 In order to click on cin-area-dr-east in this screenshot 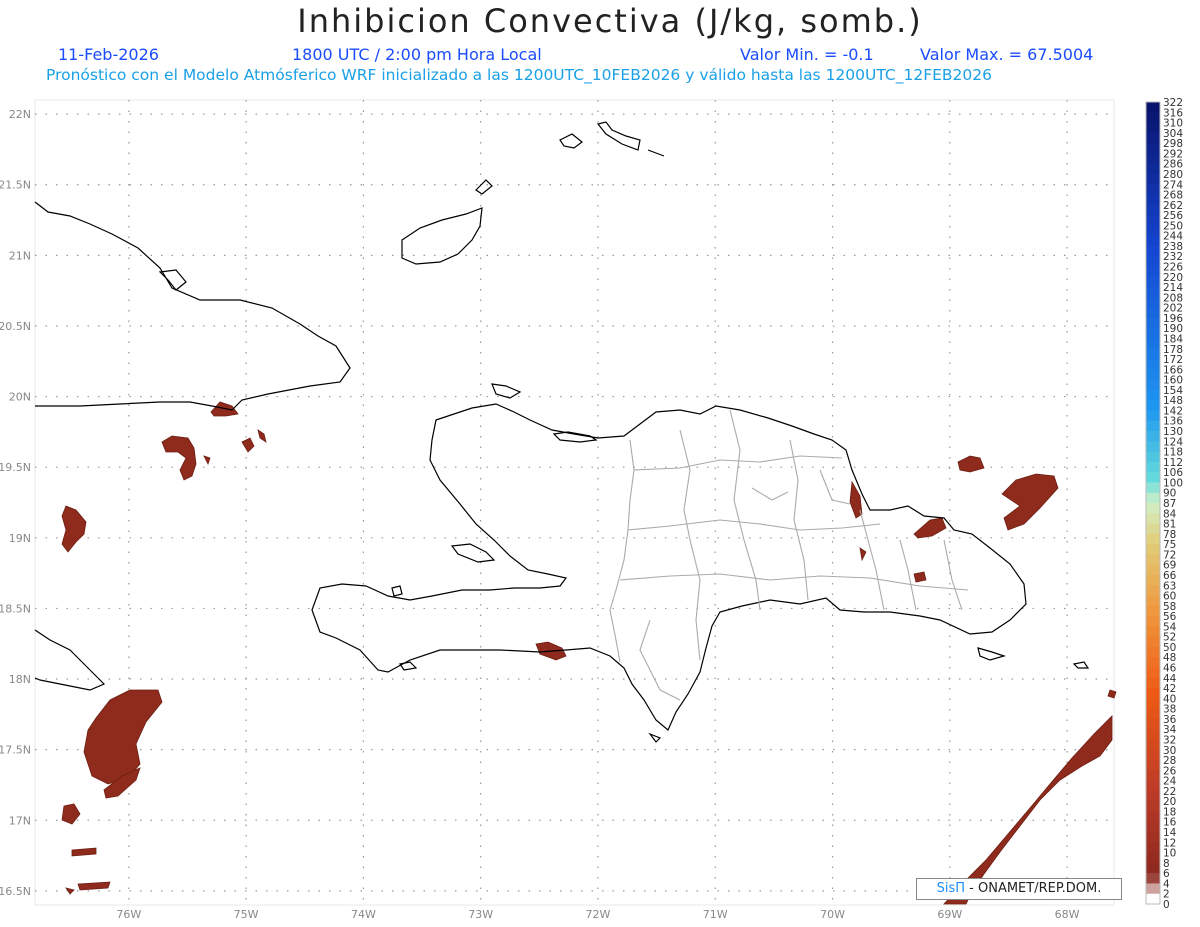, I will do `click(930, 528)`.